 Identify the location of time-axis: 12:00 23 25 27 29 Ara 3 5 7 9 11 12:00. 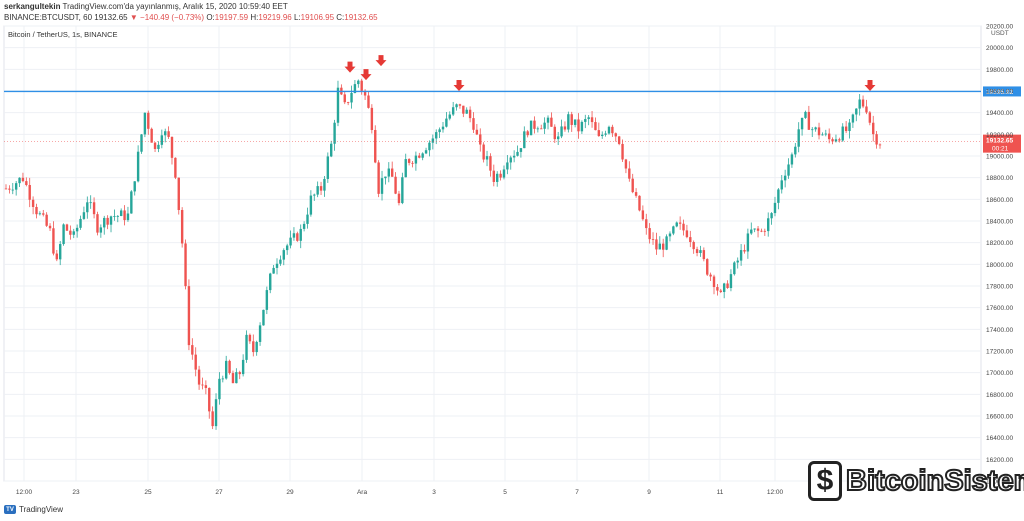
(400, 492).